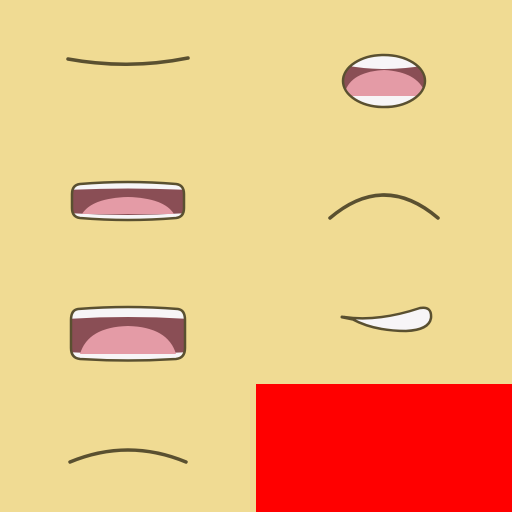  What do you see at coordinates (128, 61) in the screenshot?
I see `mouth-closed-flat-icon` at bounding box center [128, 61].